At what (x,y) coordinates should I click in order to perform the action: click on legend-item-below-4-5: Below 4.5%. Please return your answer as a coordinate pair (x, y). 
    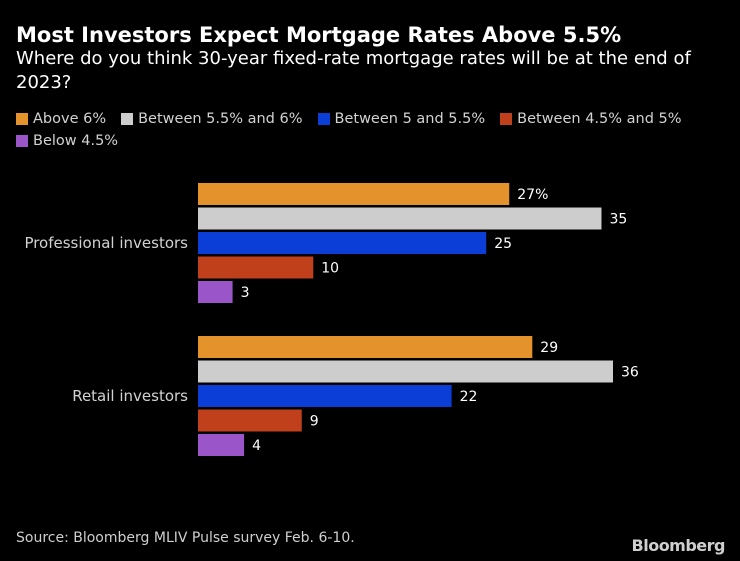
    Looking at the image, I should click on (67, 140).